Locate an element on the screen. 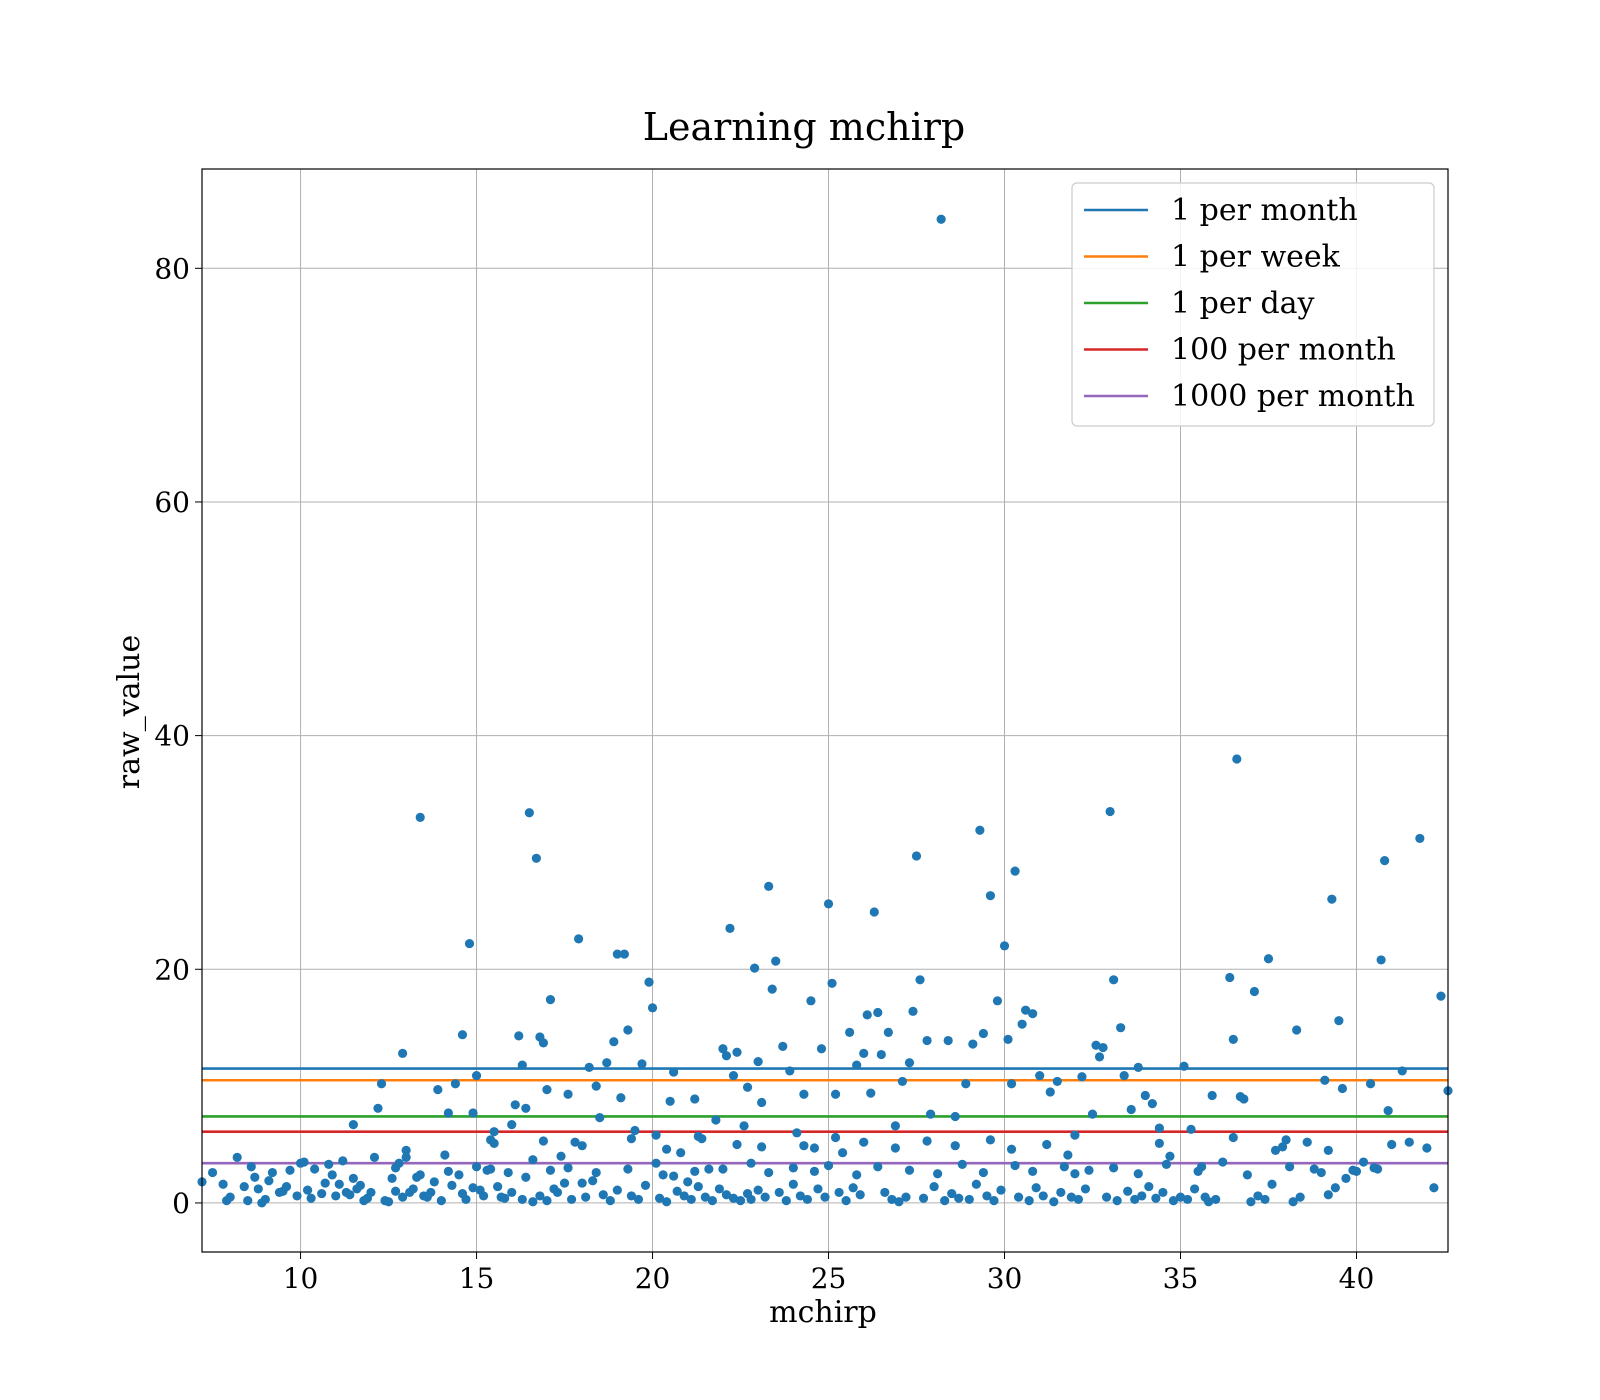 This screenshot has height=1400, width=1600. legend-label: 1 per month is located at coordinates (1264, 210).